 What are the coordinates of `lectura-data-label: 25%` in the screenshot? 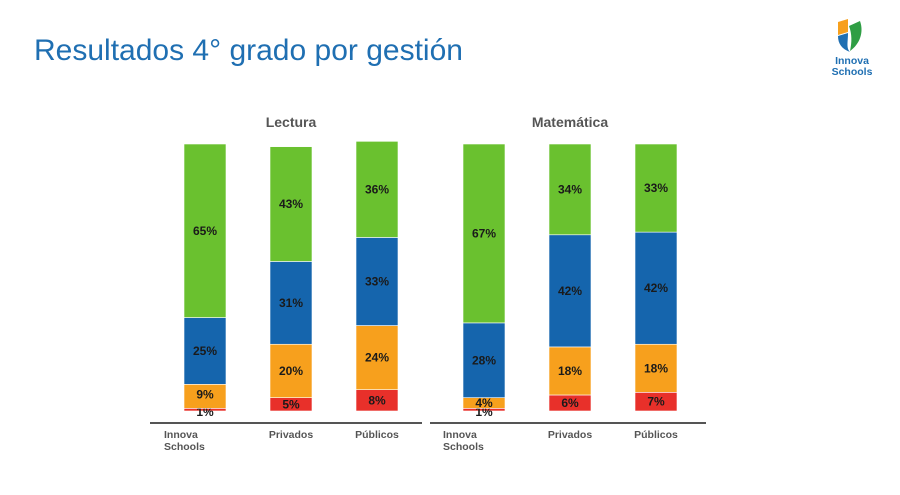 It's located at (205, 351).